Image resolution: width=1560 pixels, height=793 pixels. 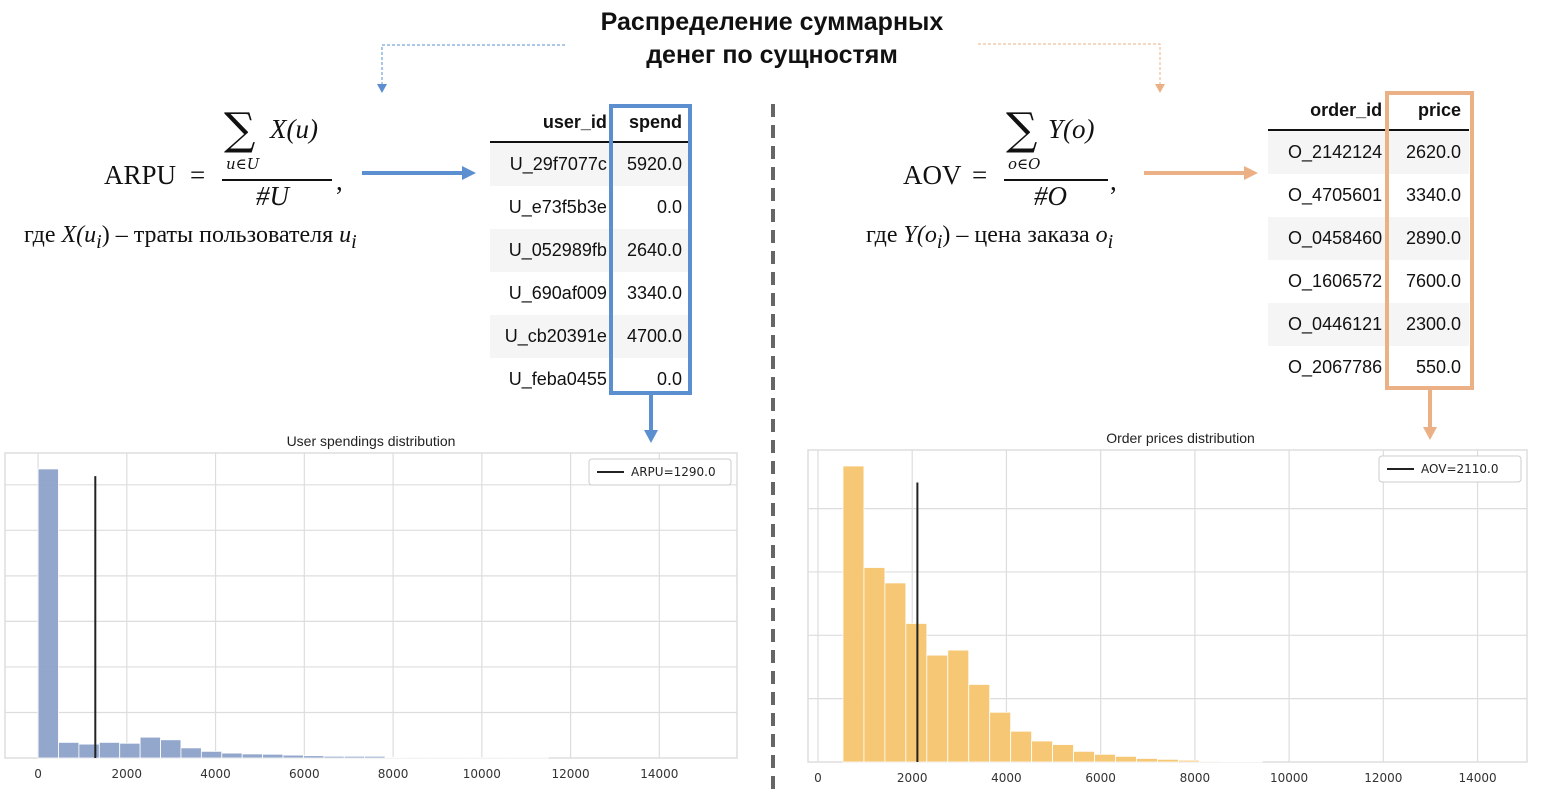 I want to click on table-header-row: order_id price, so click(x=1368, y=111).